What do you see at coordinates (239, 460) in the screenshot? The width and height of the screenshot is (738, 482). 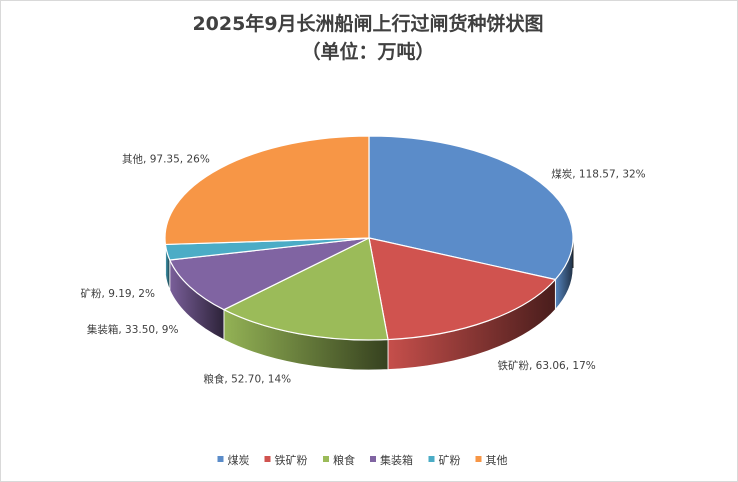 I see `legend-label-煤炭: 煤炭` at bounding box center [239, 460].